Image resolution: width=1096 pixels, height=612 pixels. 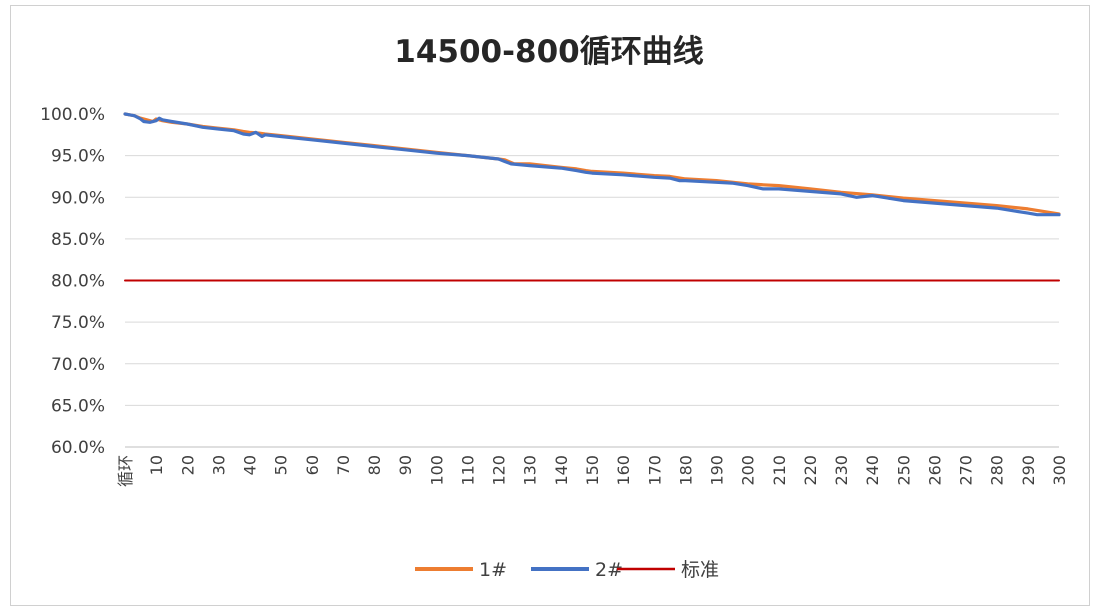 What do you see at coordinates (281, 465) in the screenshot?
I see `x-tick-label: 50` at bounding box center [281, 465].